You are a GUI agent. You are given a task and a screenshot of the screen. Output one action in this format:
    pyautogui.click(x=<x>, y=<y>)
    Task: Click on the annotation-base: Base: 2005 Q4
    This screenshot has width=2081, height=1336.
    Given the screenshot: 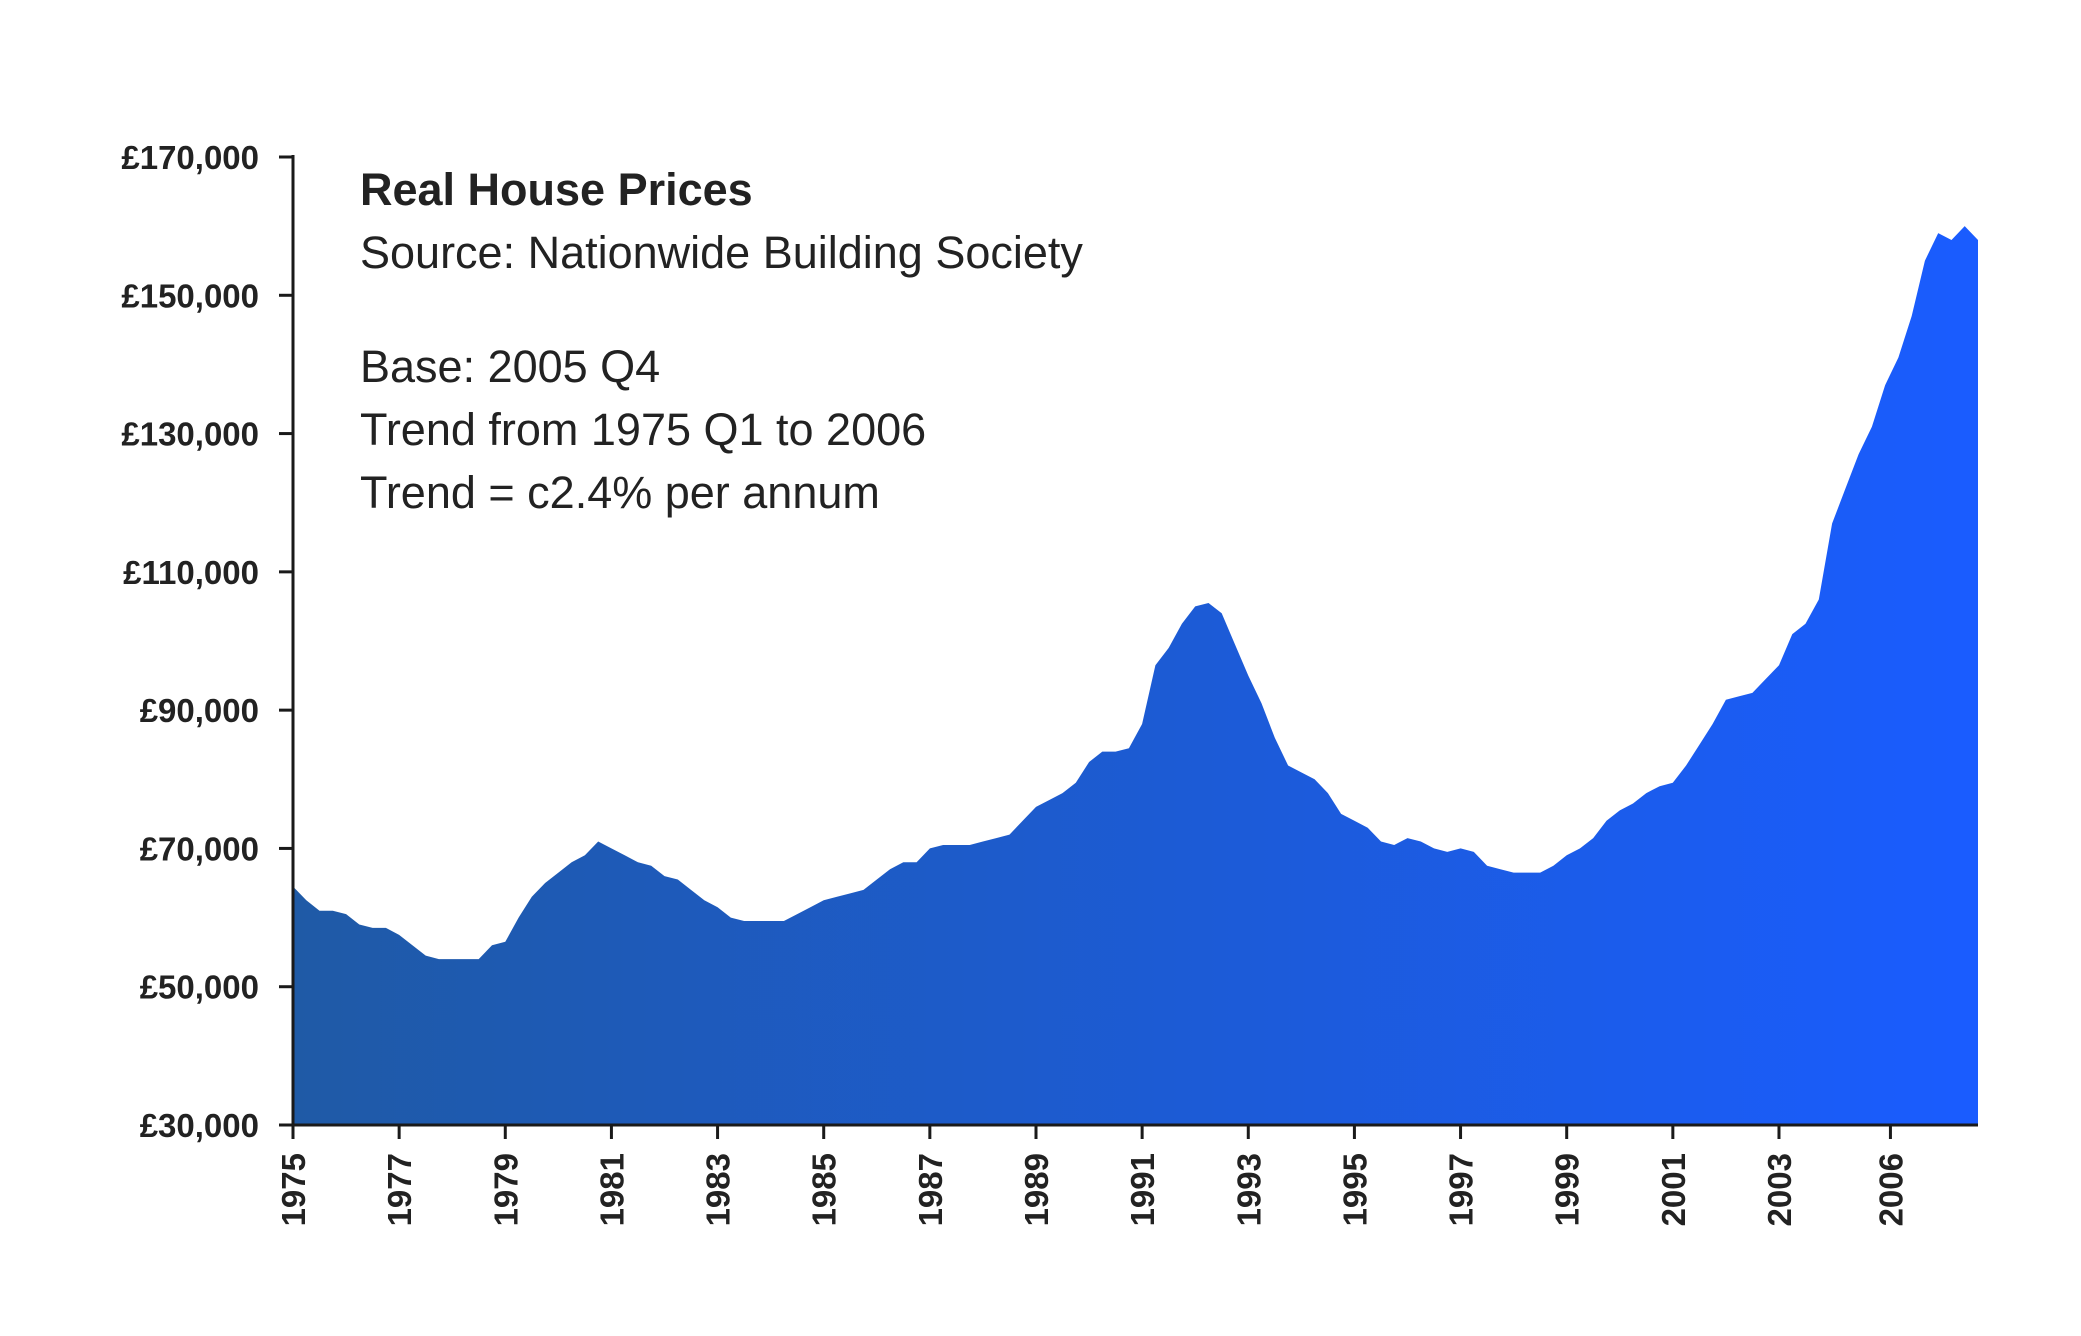 What is the action you would take?
    pyautogui.click(x=510, y=366)
    